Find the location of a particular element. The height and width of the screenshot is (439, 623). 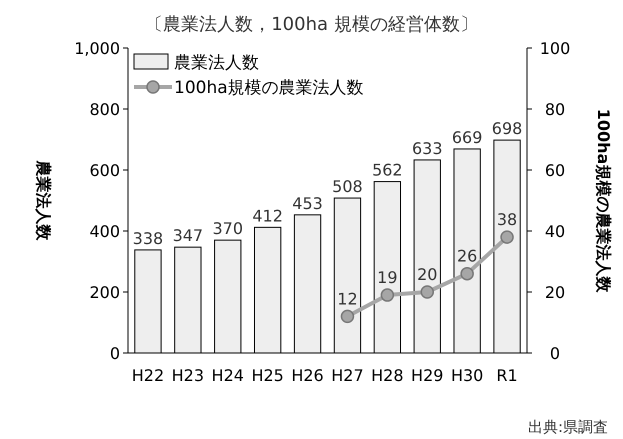

y2-tick-label: 40 is located at coordinates (555, 231).